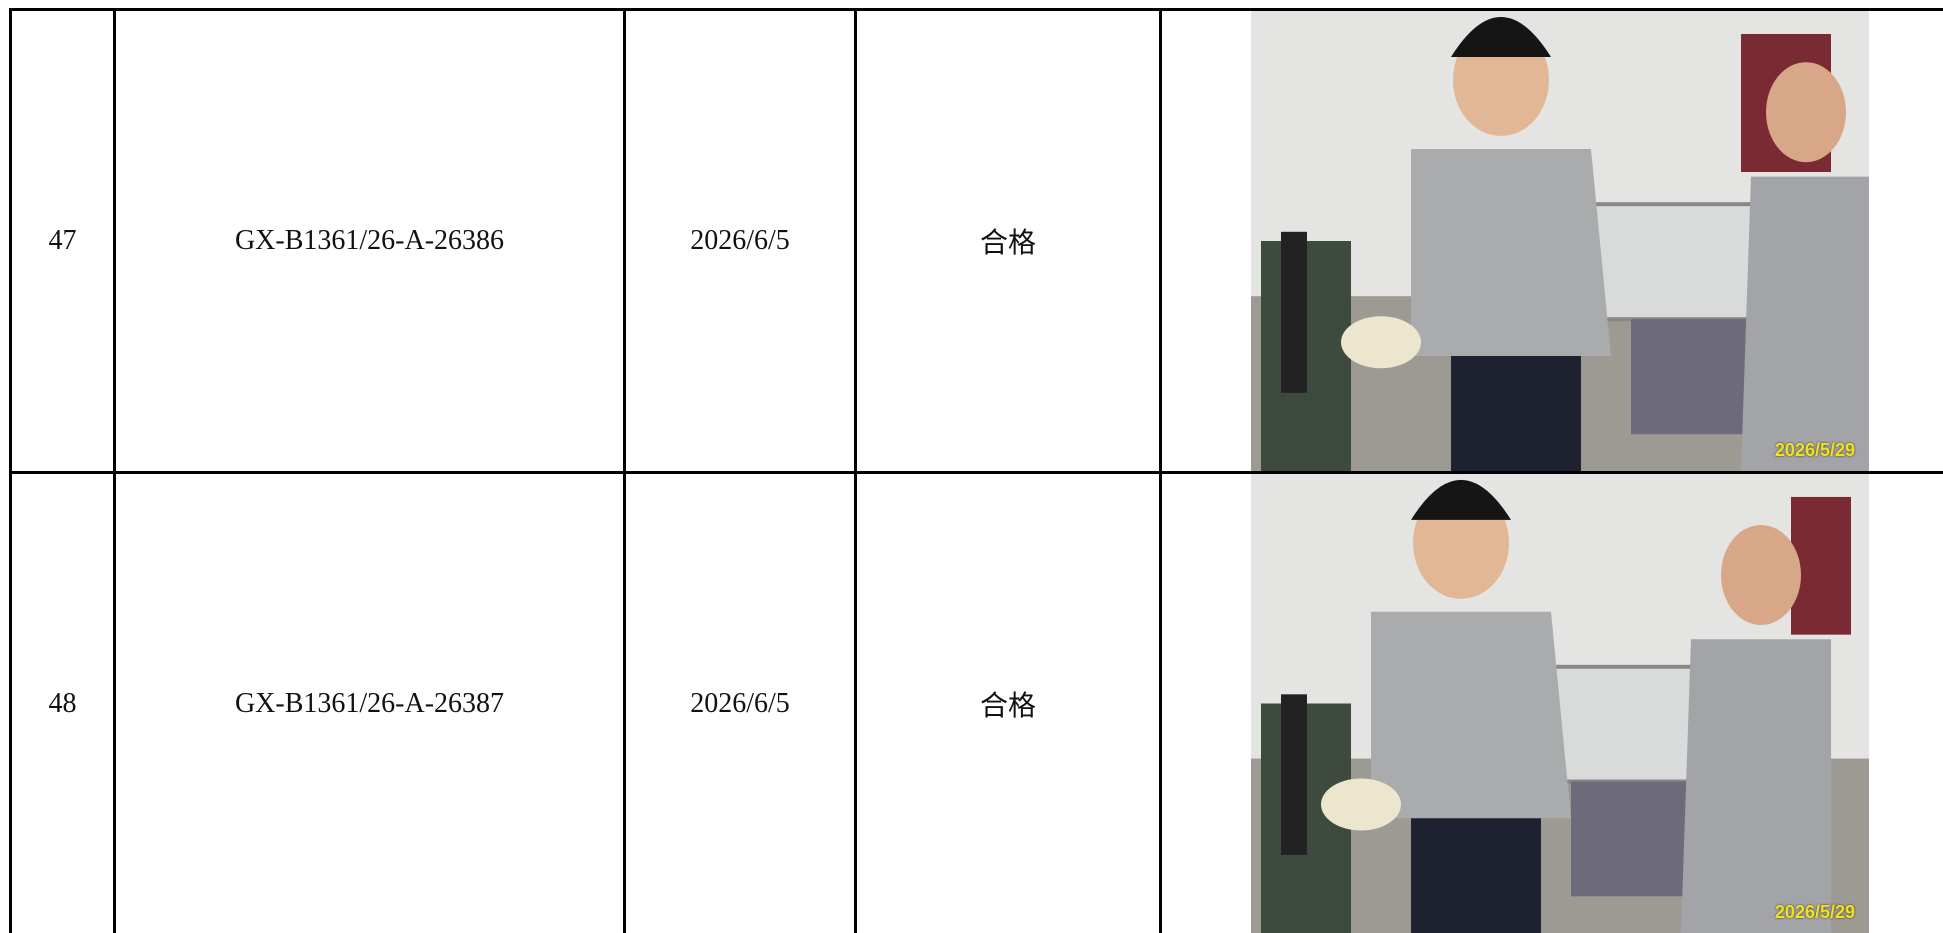  Describe the element at coordinates (62, 240) in the screenshot. I see `index-cell: 47` at that location.